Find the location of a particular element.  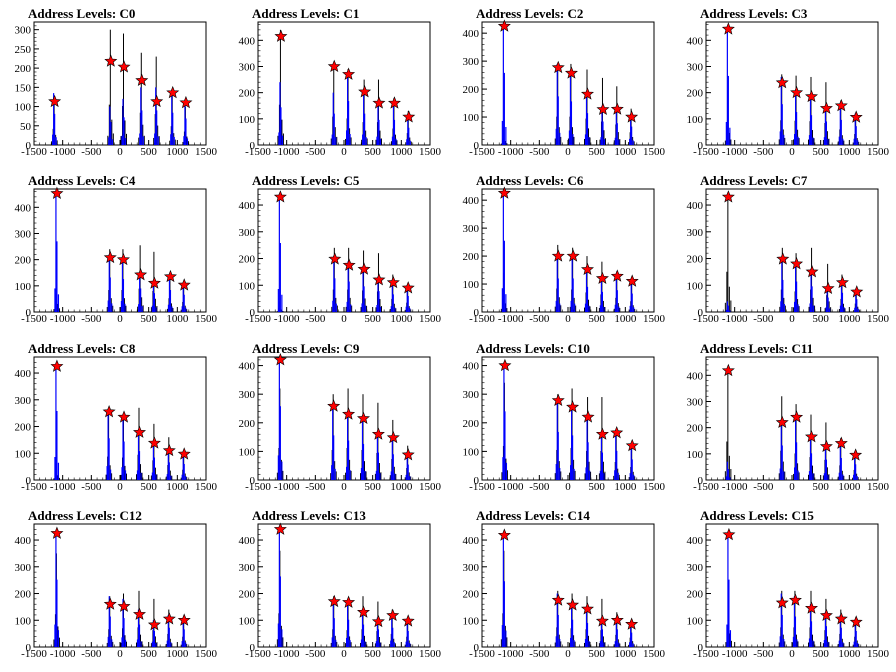

chart-title: Address Levels: C15 is located at coordinates (757, 515).